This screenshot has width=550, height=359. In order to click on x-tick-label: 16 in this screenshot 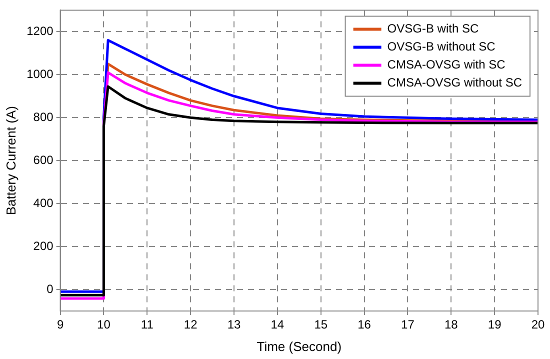, I will do `click(365, 325)`.